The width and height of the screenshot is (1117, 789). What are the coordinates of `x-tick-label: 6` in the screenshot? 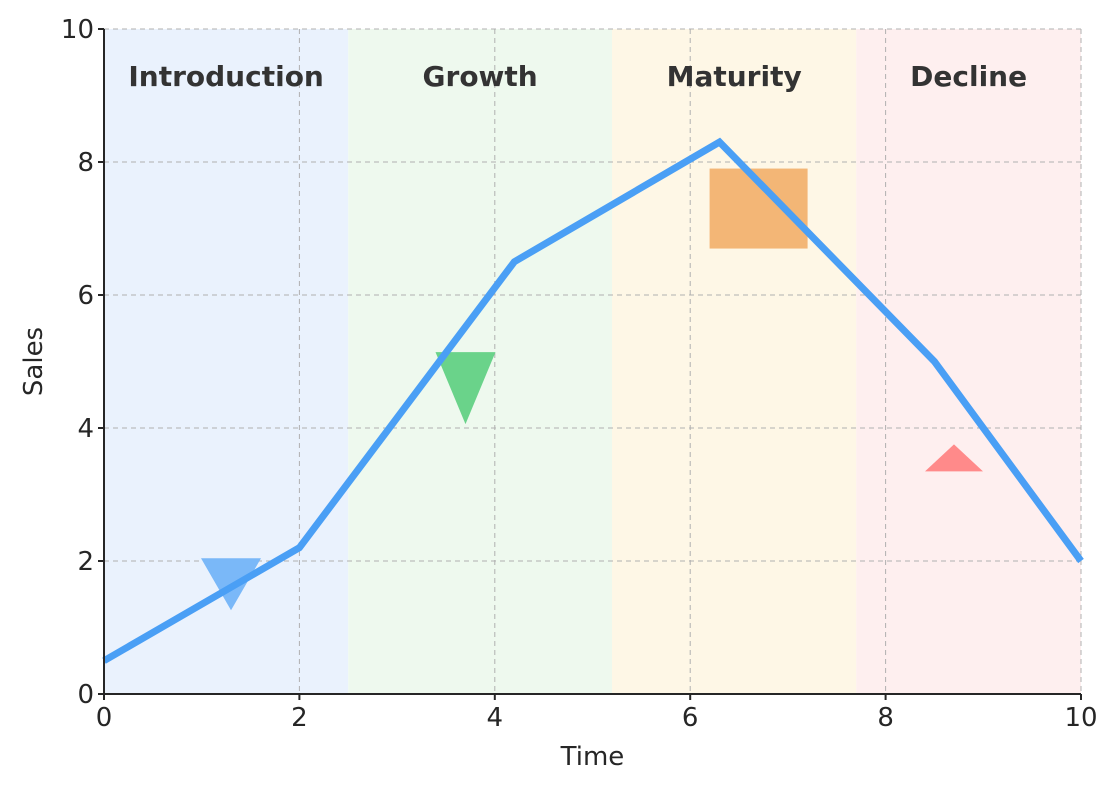 It's located at (690, 718).